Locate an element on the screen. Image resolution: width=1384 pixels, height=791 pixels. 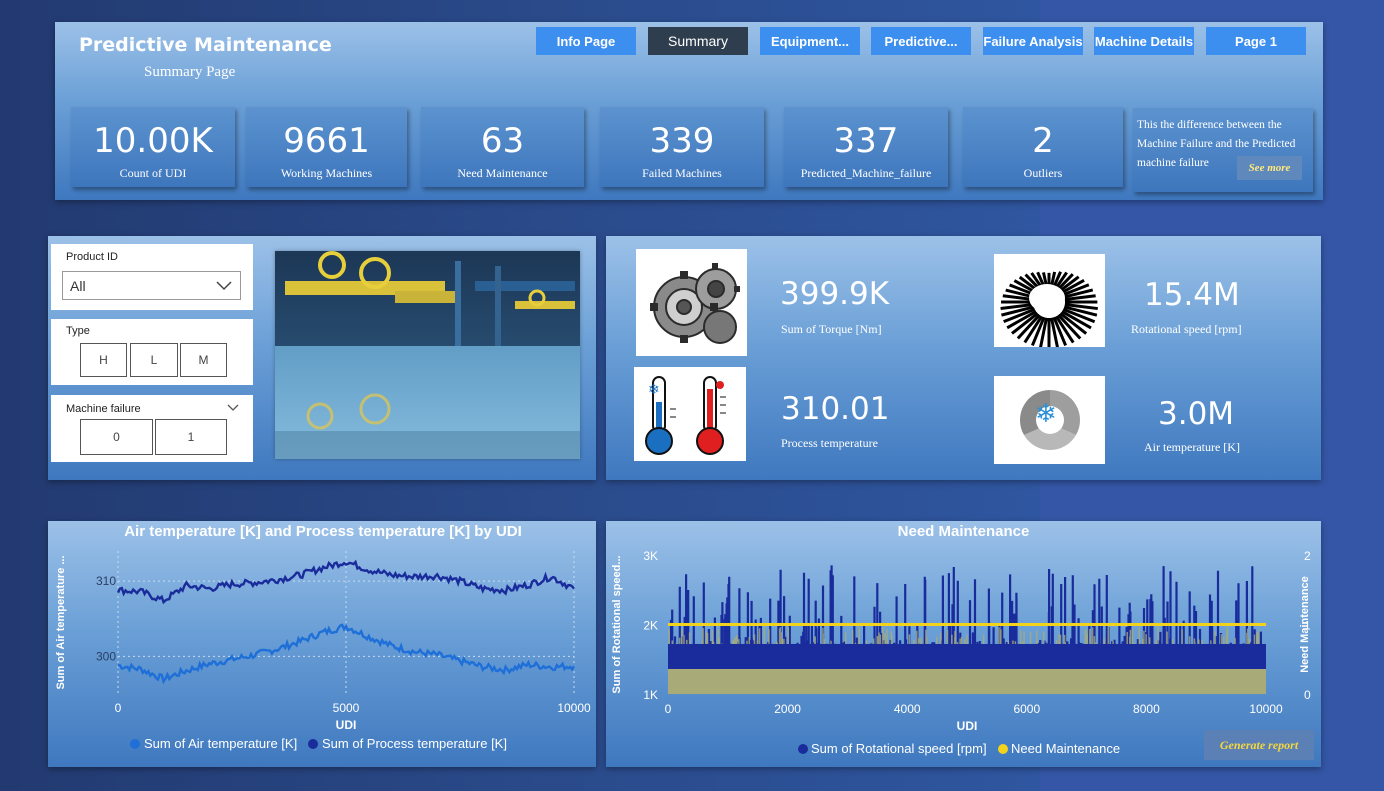
kpi-need-maintenance: 63 Need Maintenance is located at coordinates (502, 147).